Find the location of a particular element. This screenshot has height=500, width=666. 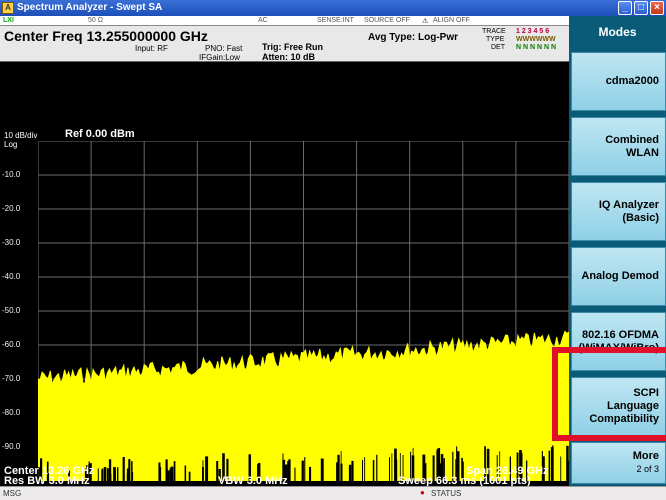

softkey-scpi-compatibility: SCPI Language Compatibility is located at coordinates (618, 406).